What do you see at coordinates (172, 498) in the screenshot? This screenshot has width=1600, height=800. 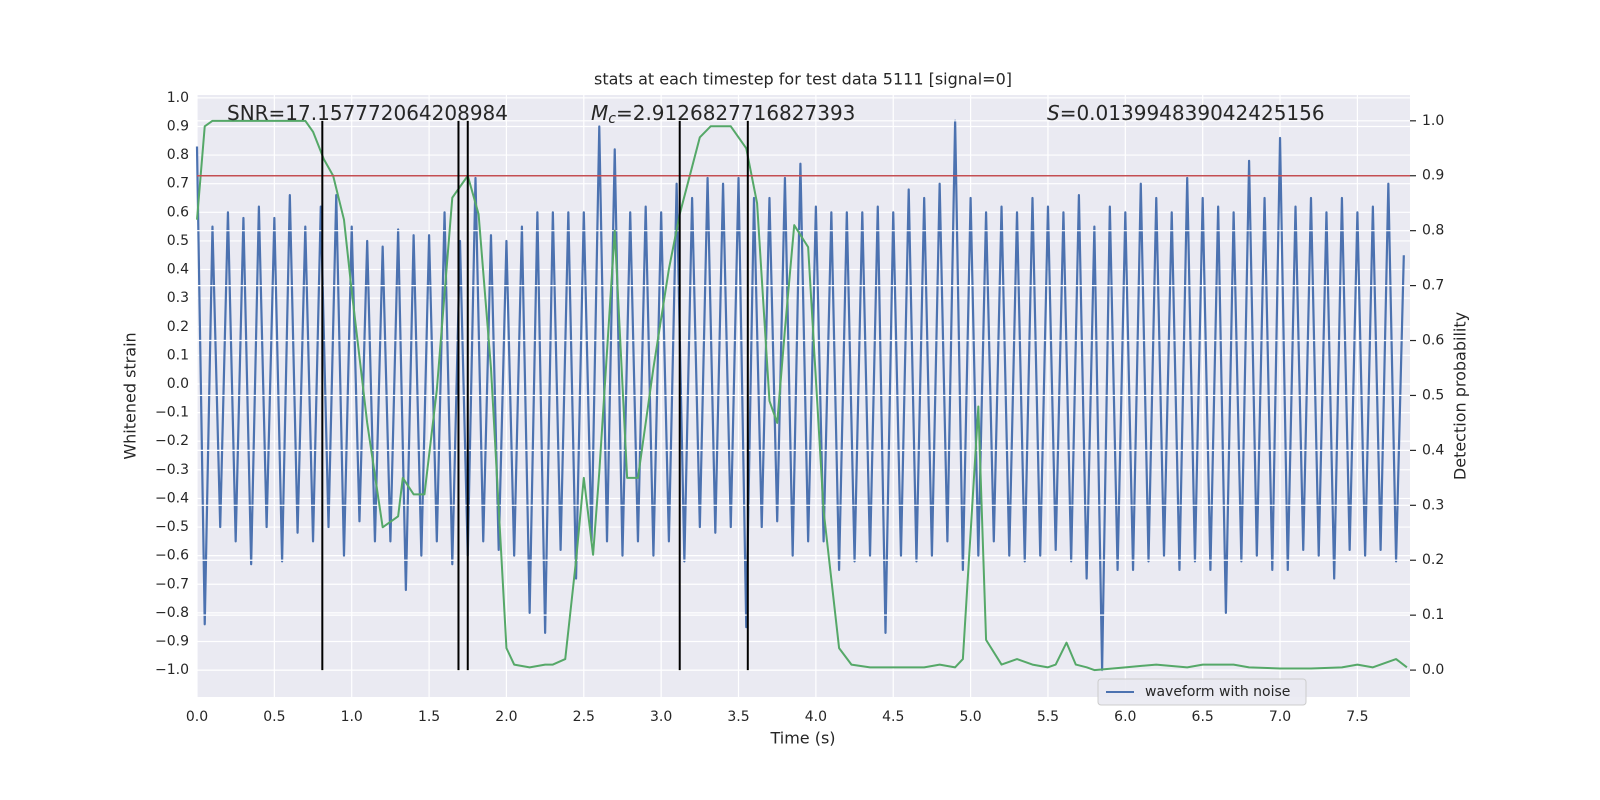 I see `y-tick-label: −0.4` at bounding box center [172, 498].